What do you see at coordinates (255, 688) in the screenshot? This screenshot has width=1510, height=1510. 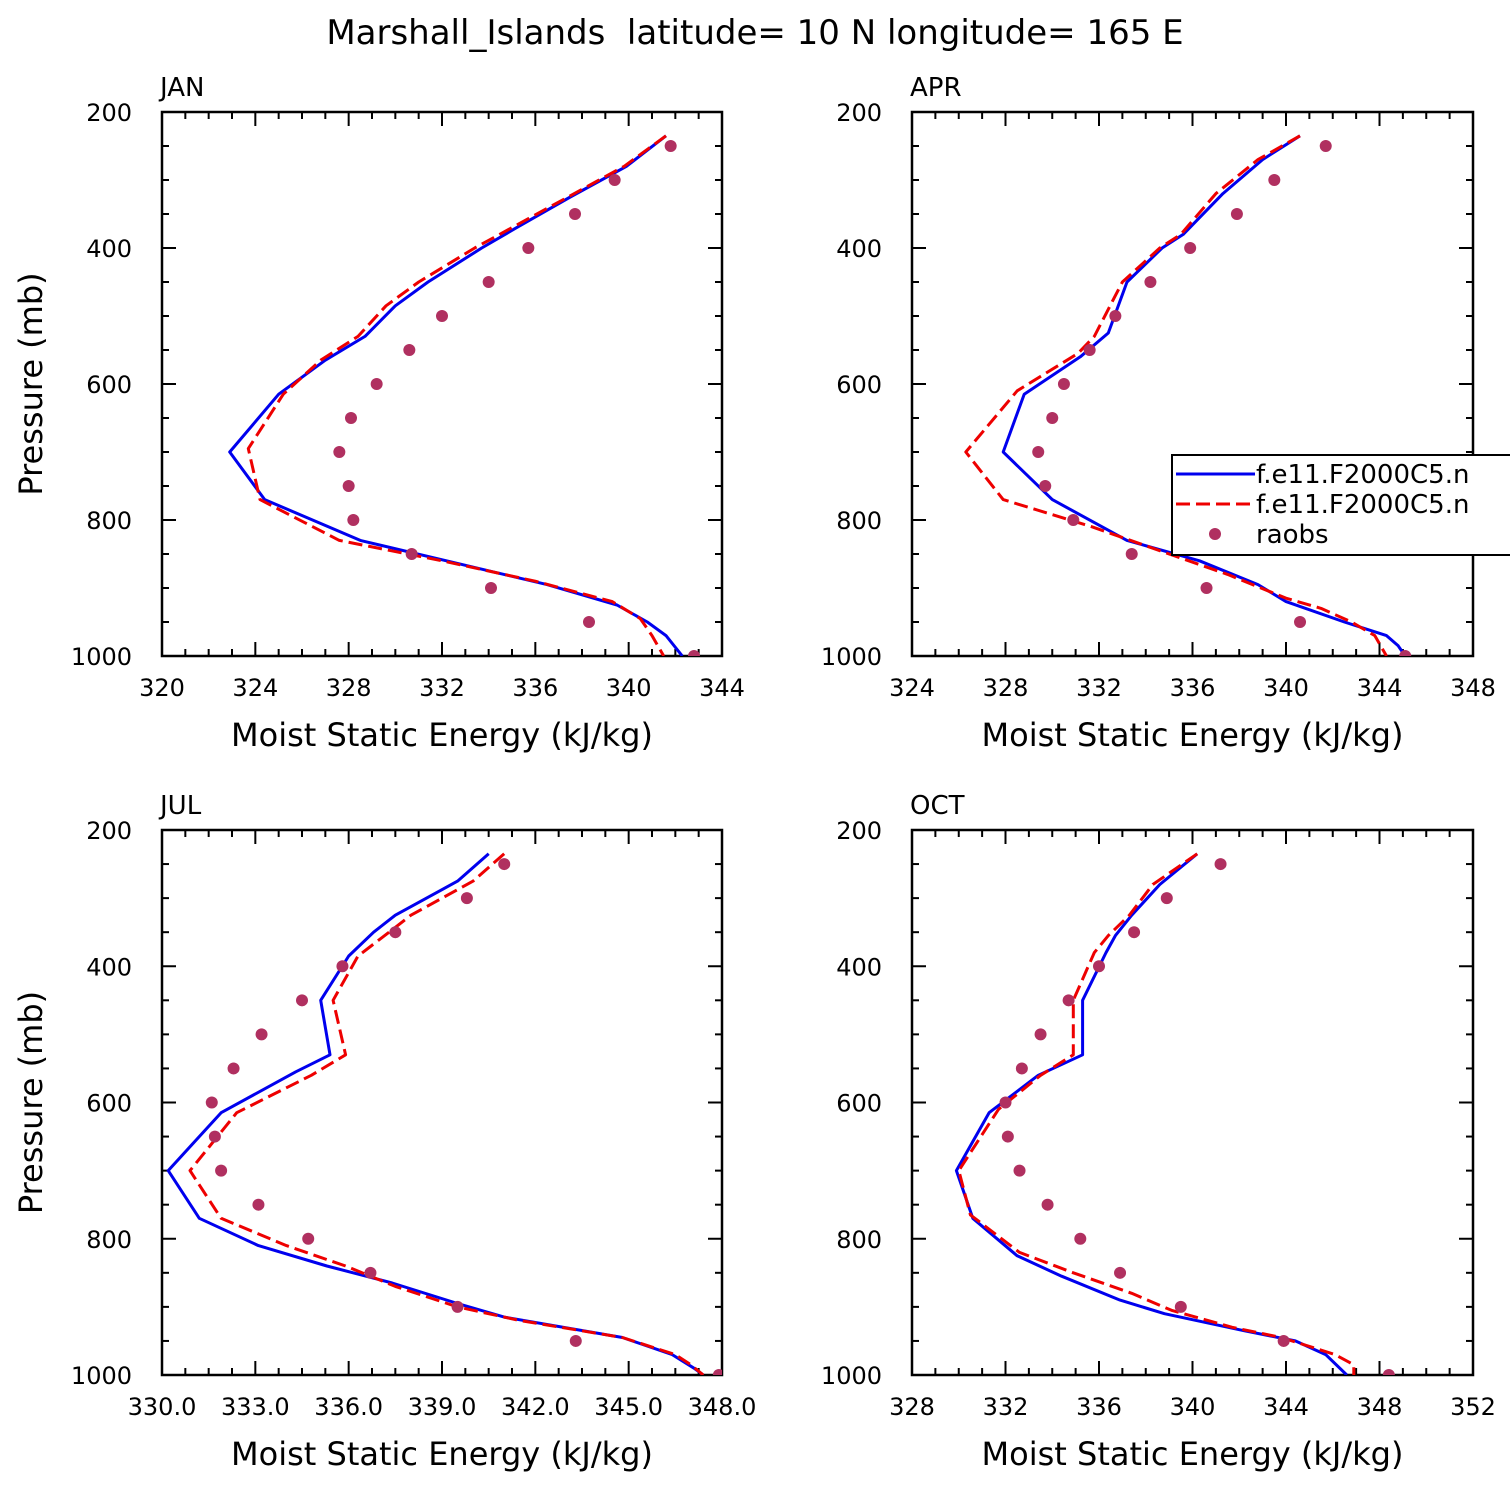 I see `x-tick-label: 324` at bounding box center [255, 688].